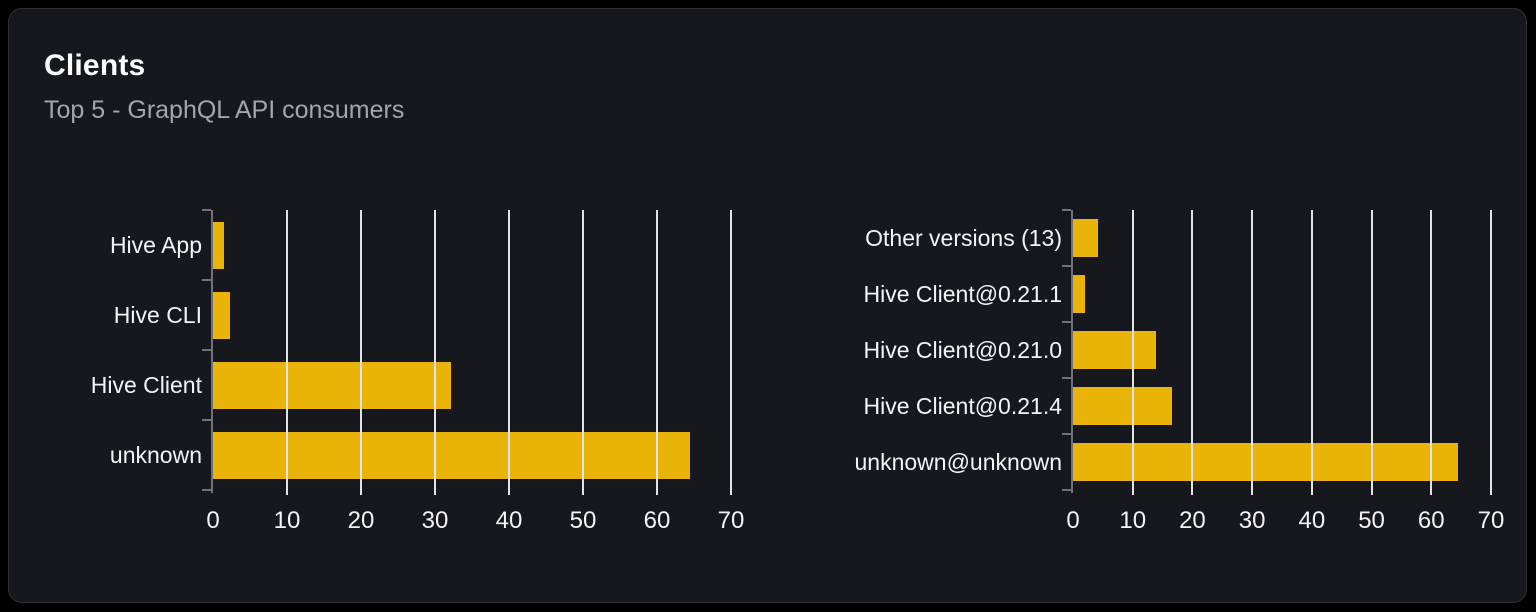  I want to click on bar-hive-client, so click(332, 385).